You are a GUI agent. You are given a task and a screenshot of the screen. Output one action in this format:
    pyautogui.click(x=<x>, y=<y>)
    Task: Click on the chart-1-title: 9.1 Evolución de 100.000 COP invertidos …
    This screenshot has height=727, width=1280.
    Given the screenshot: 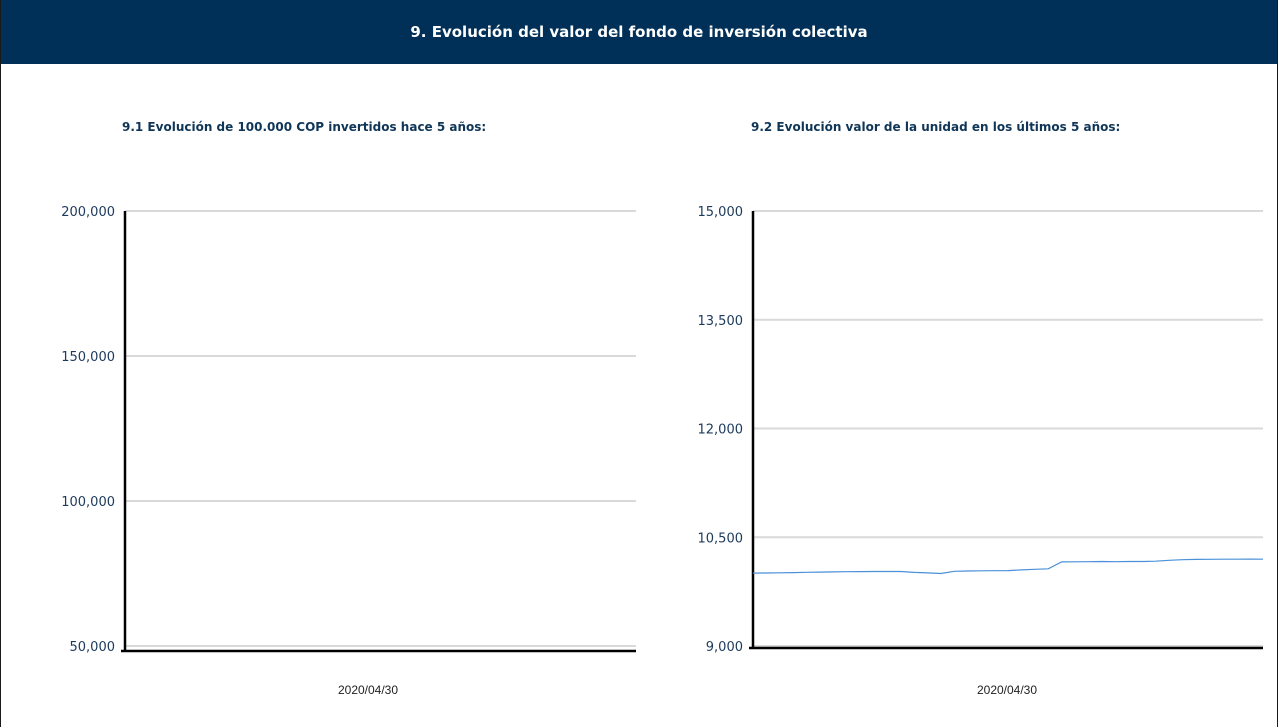 What is the action you would take?
    pyautogui.click(x=304, y=127)
    